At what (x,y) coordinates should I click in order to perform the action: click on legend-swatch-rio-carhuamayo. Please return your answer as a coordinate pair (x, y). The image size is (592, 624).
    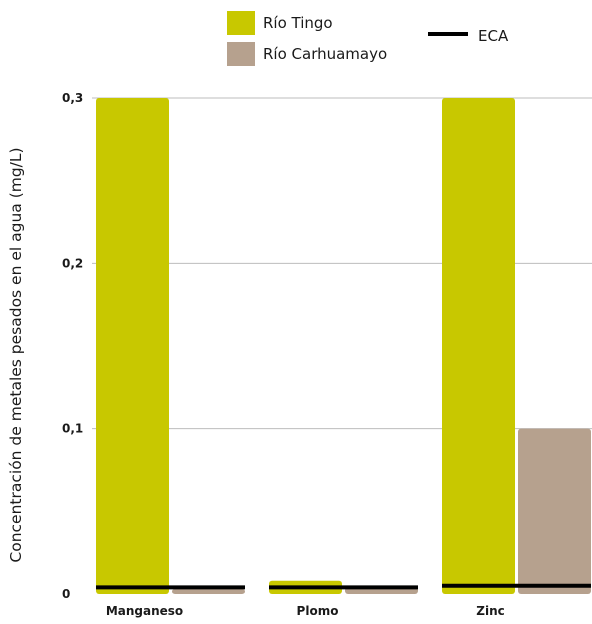
    Looking at the image, I should click on (241, 54).